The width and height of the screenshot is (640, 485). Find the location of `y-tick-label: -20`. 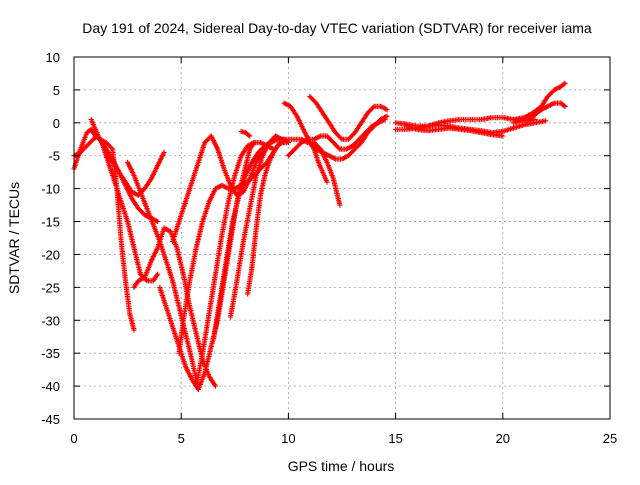

y-tick-label: -20 is located at coordinates (50, 254).